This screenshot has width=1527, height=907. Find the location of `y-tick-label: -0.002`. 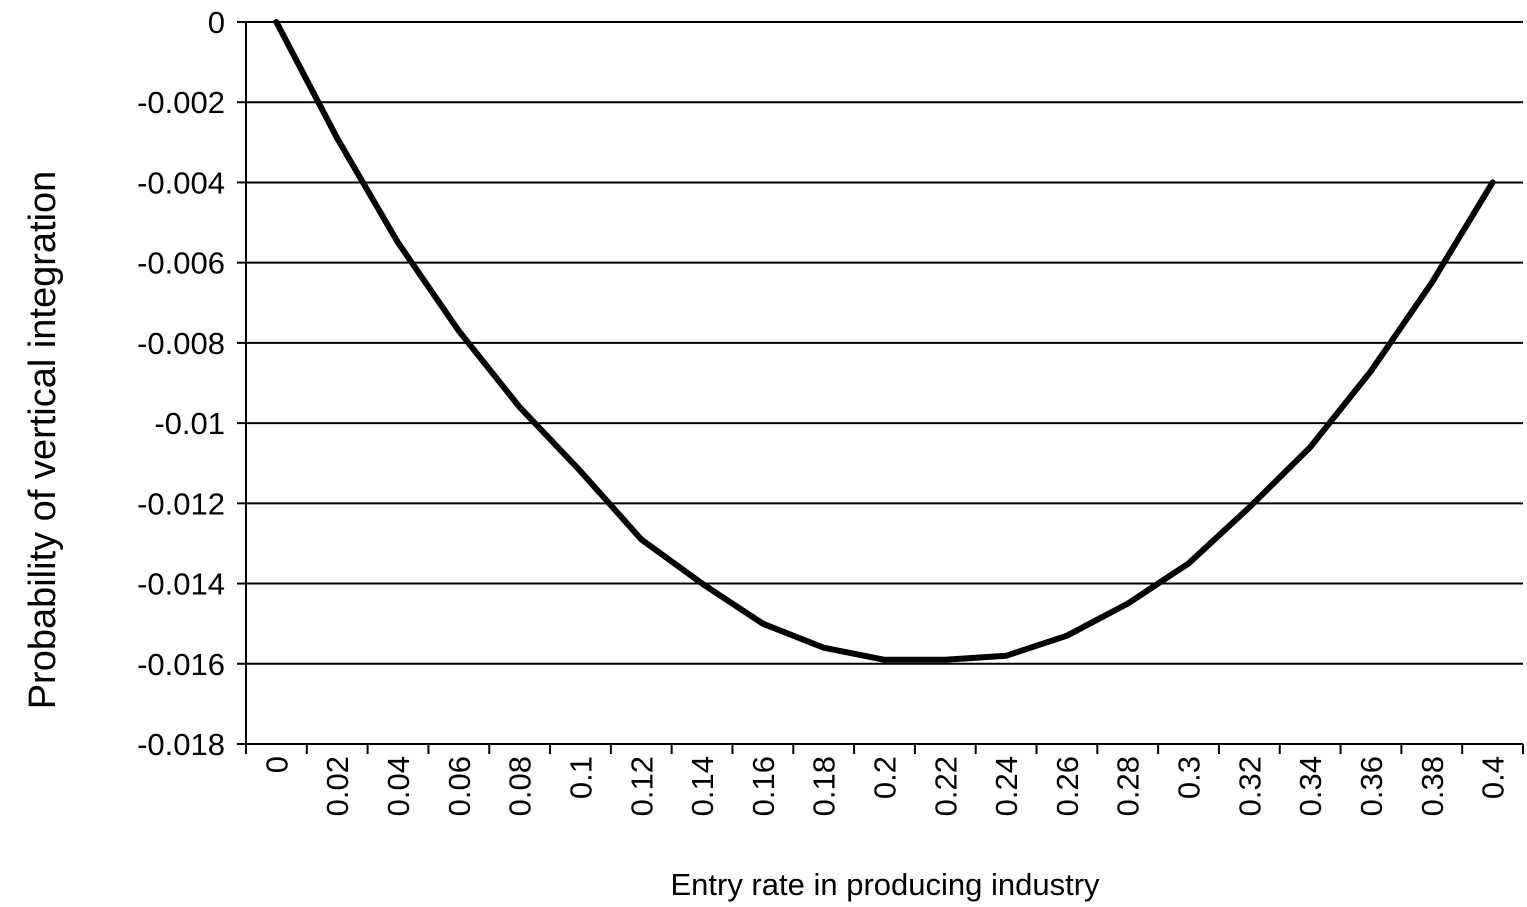

y-tick-label: -0.002 is located at coordinates (181, 102).